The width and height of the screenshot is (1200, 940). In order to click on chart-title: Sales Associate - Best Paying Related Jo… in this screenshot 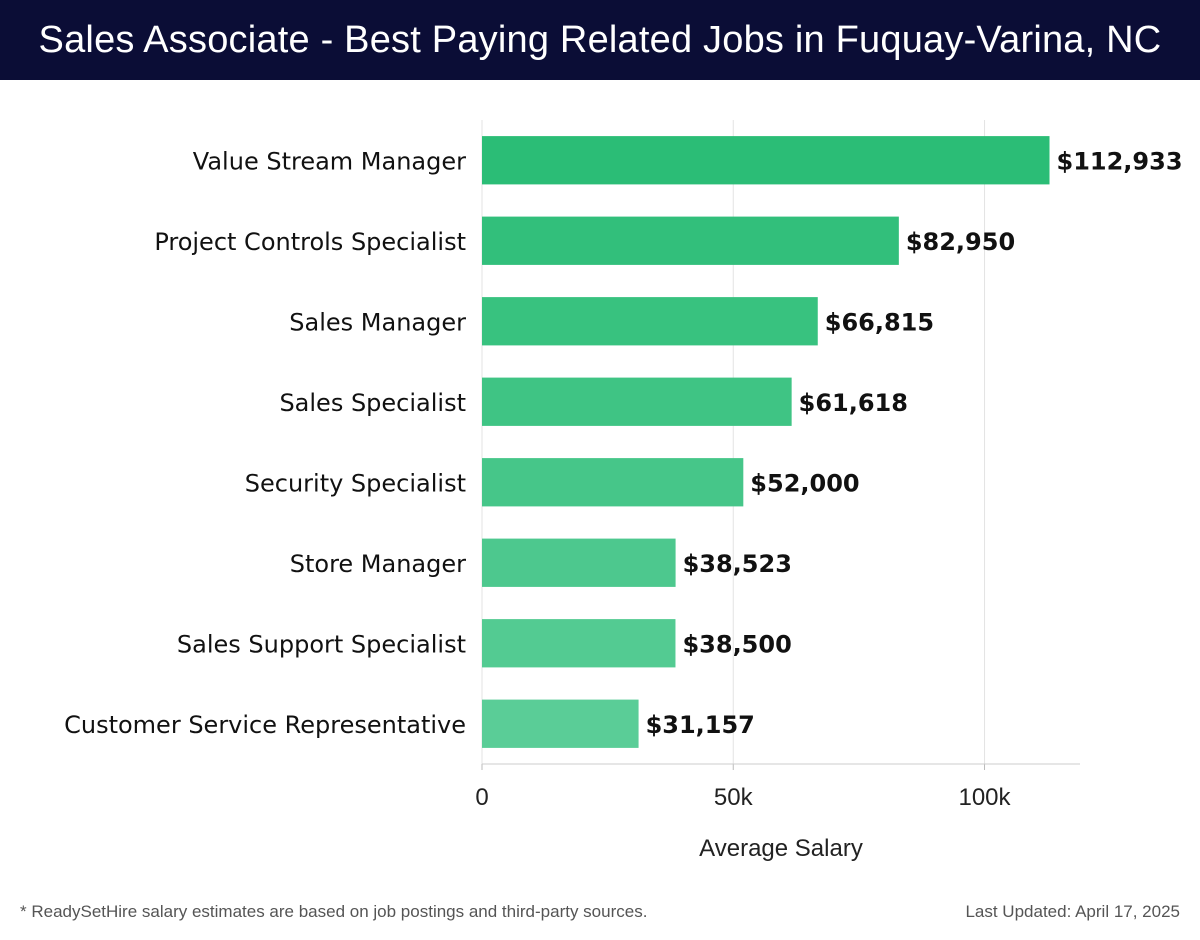, I will do `click(600, 39)`.